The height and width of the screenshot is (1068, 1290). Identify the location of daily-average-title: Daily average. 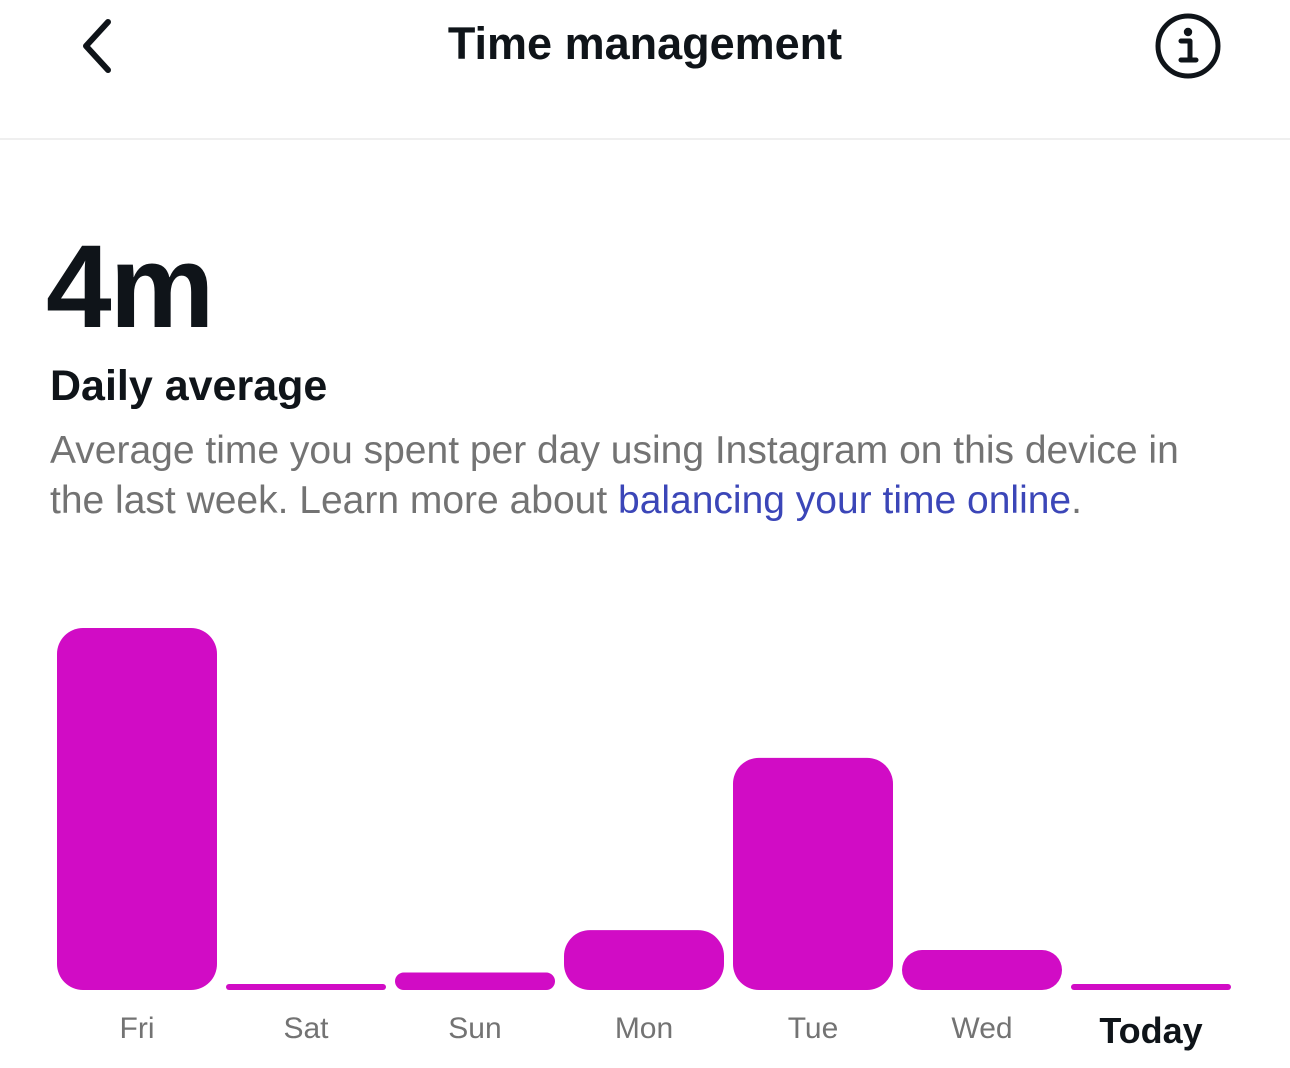
(189, 386).